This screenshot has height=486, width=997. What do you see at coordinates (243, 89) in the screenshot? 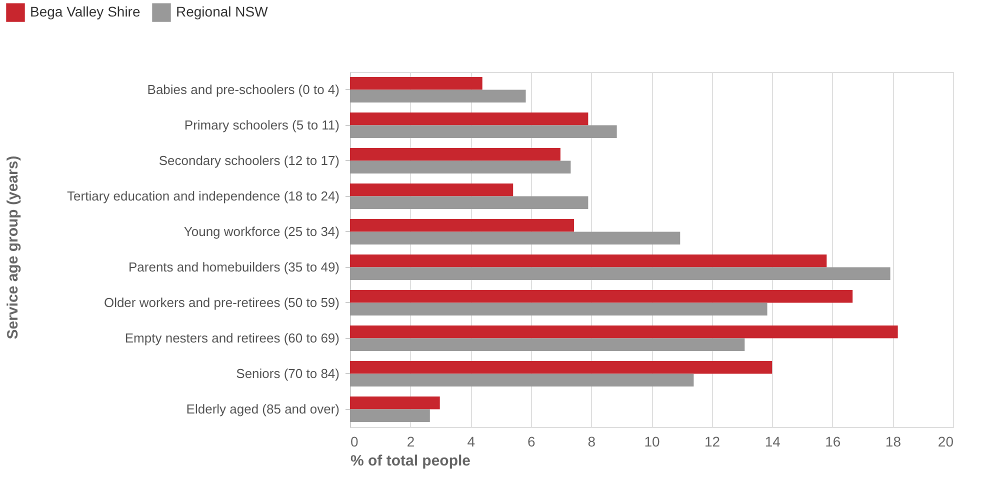
I see `y-tick-label: Babies and pre-schoolers (0 to 4)` at bounding box center [243, 89].